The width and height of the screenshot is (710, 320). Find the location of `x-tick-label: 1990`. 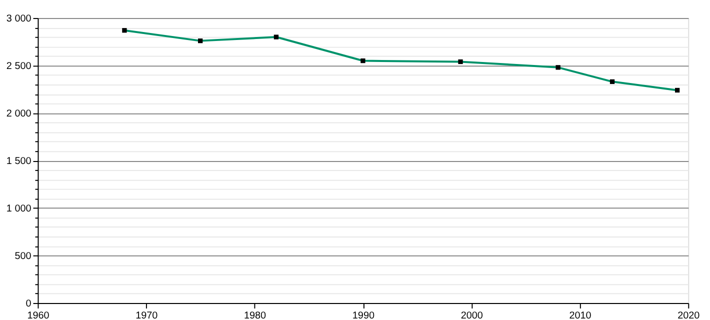

x-tick-label: 1990 is located at coordinates (363, 315).